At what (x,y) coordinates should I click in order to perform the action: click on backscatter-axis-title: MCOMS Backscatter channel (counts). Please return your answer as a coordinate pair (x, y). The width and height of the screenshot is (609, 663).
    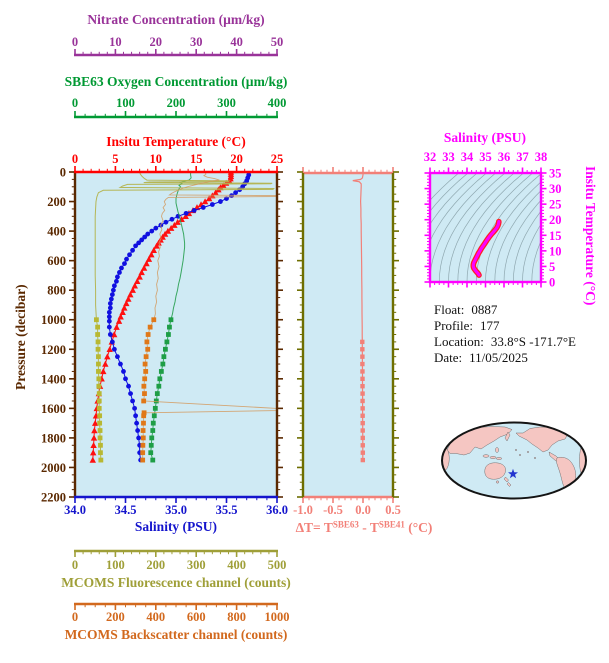
    Looking at the image, I should click on (176, 634).